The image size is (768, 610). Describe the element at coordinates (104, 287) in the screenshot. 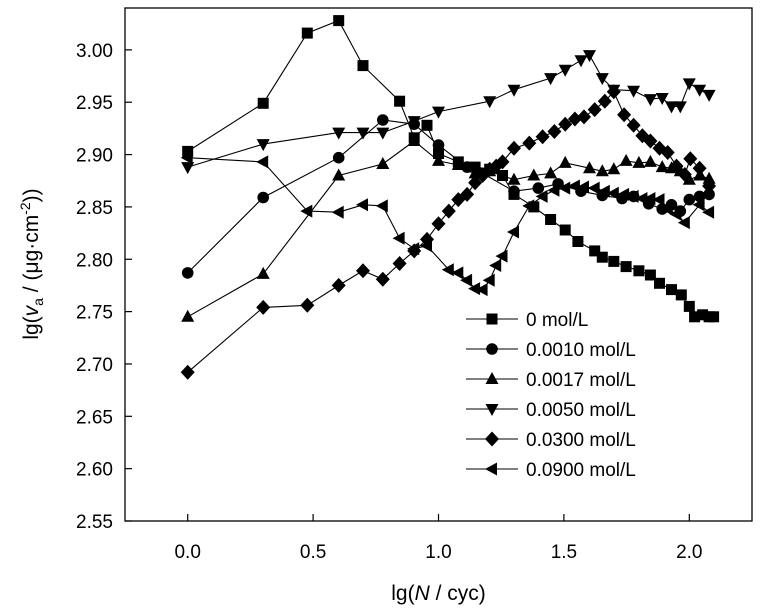

I see `y-axis-ticks: 2.55 2.60 2.65 2.70 2.75 2.80 2.85 2.90 2.95 3.00` at that location.